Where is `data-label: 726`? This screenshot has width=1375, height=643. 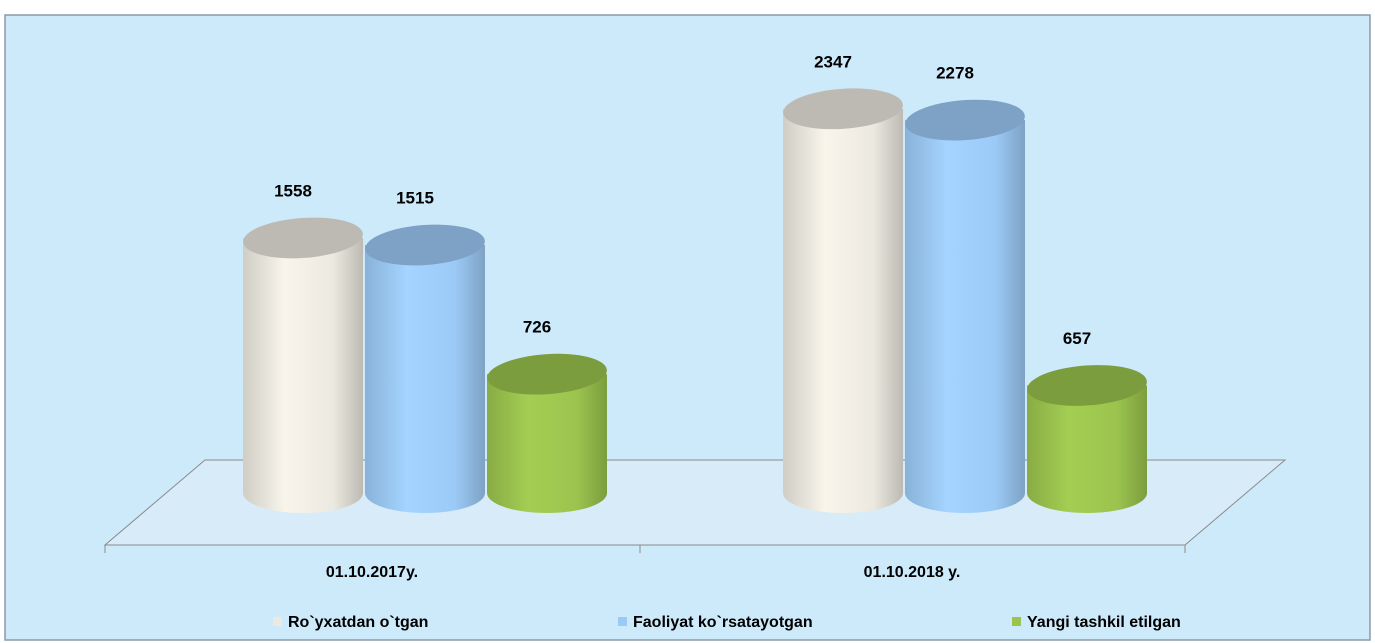 data-label: 726 is located at coordinates (537, 327).